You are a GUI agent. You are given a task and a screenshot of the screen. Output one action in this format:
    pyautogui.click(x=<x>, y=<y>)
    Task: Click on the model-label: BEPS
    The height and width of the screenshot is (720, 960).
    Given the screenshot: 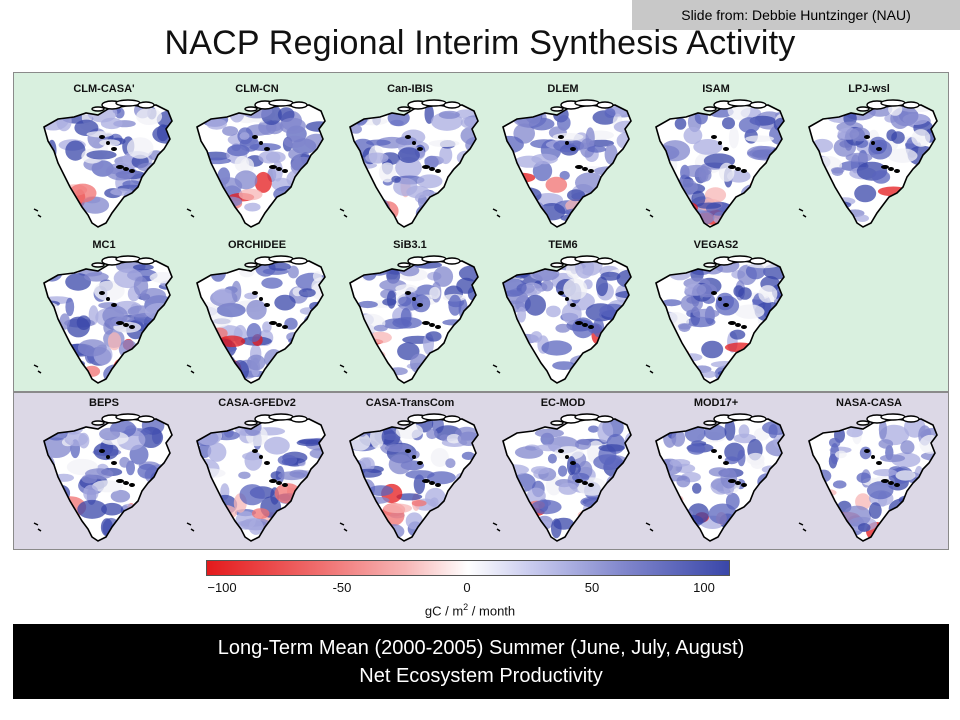 What is the action you would take?
    pyautogui.click(x=104, y=403)
    